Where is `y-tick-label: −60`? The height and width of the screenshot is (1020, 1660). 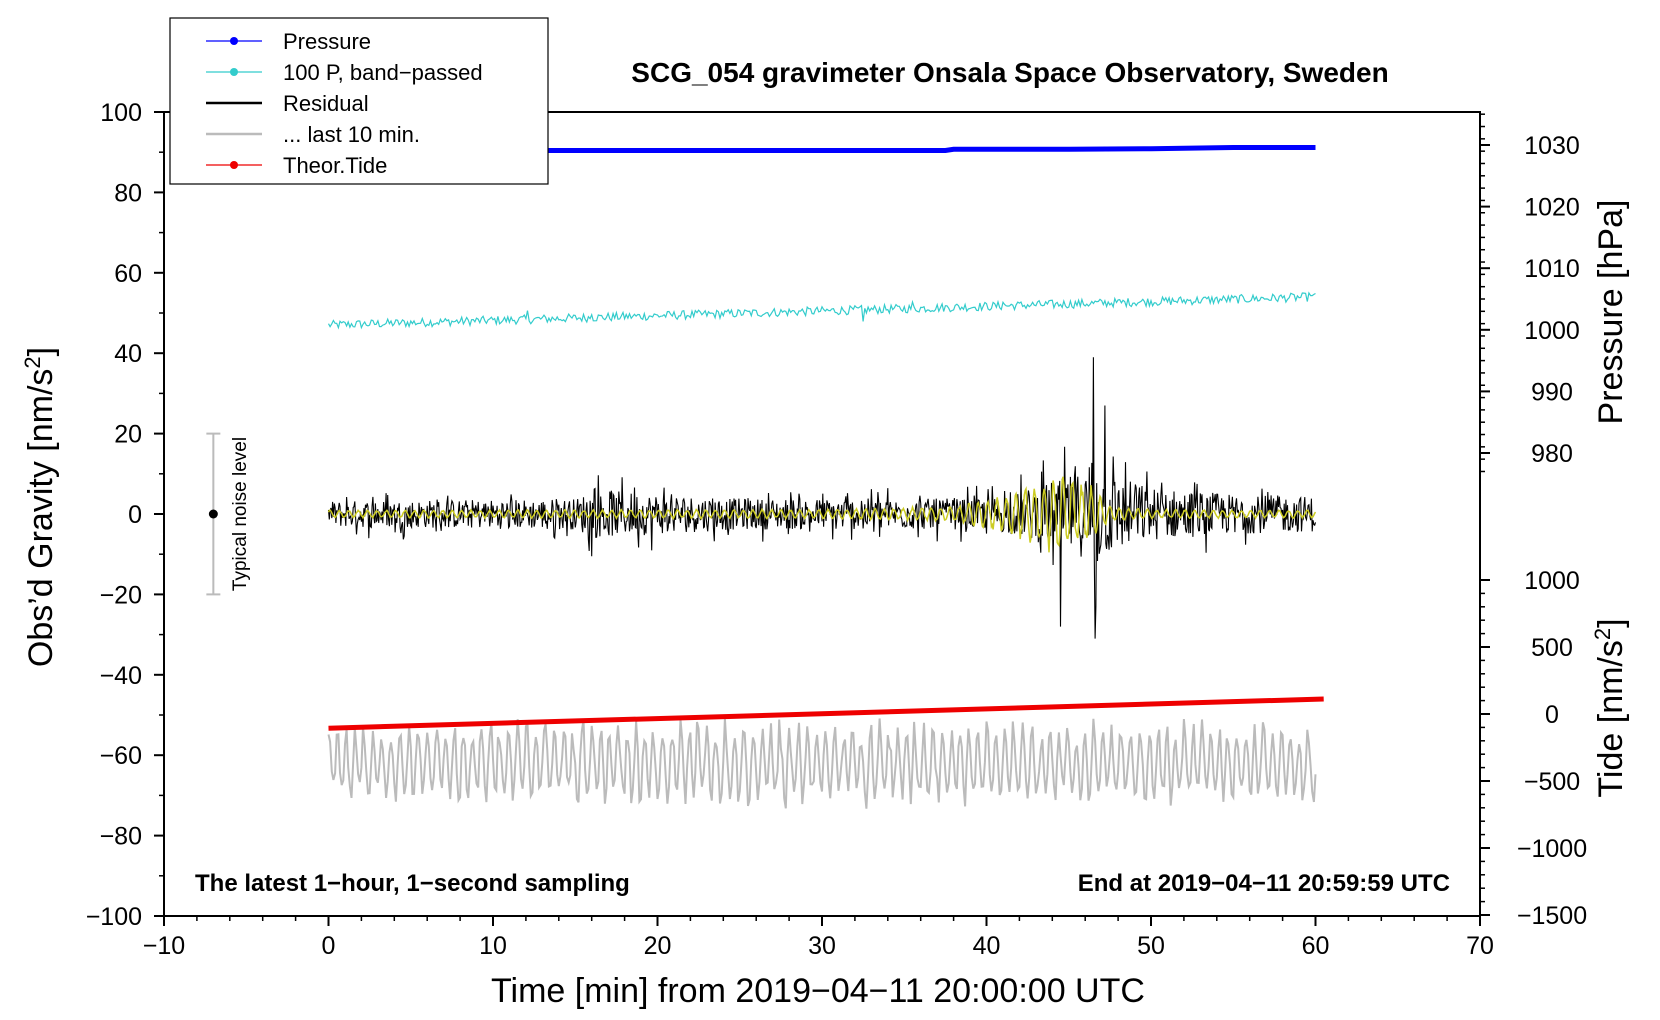 y-tick-label: −60 is located at coordinates (121, 756).